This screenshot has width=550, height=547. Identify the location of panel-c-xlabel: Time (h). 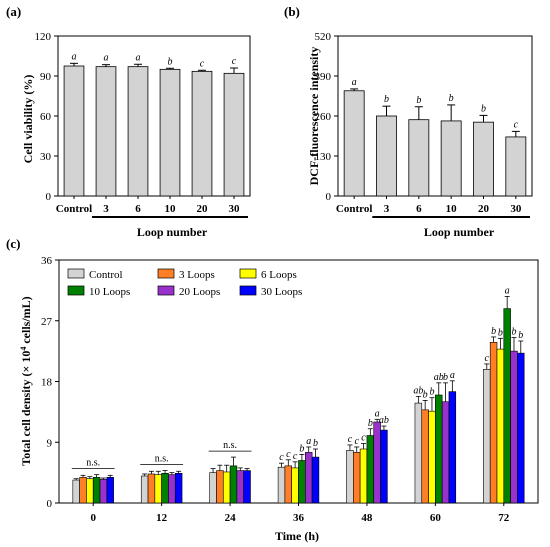
(297, 536).